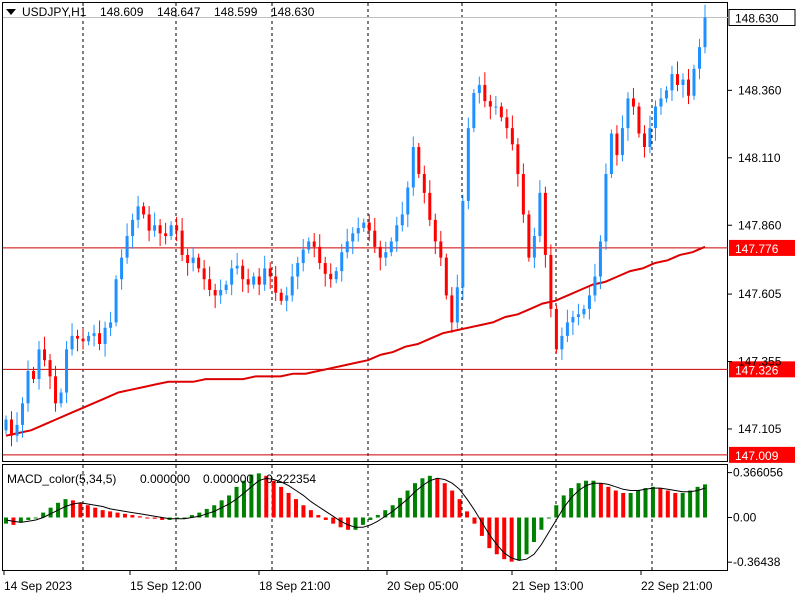 The image size is (800, 605). What do you see at coordinates (423, 586) in the screenshot?
I see `time-label: 20 Sep 05:00` at bounding box center [423, 586].